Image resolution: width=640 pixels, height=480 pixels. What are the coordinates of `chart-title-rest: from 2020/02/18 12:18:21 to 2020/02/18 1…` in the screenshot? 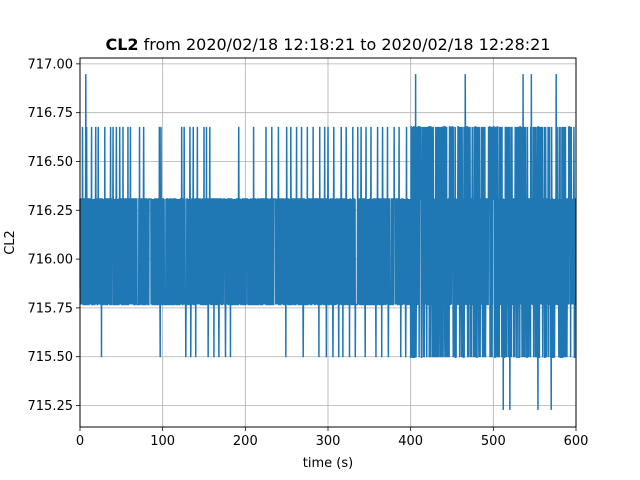 It's located at (345, 44).